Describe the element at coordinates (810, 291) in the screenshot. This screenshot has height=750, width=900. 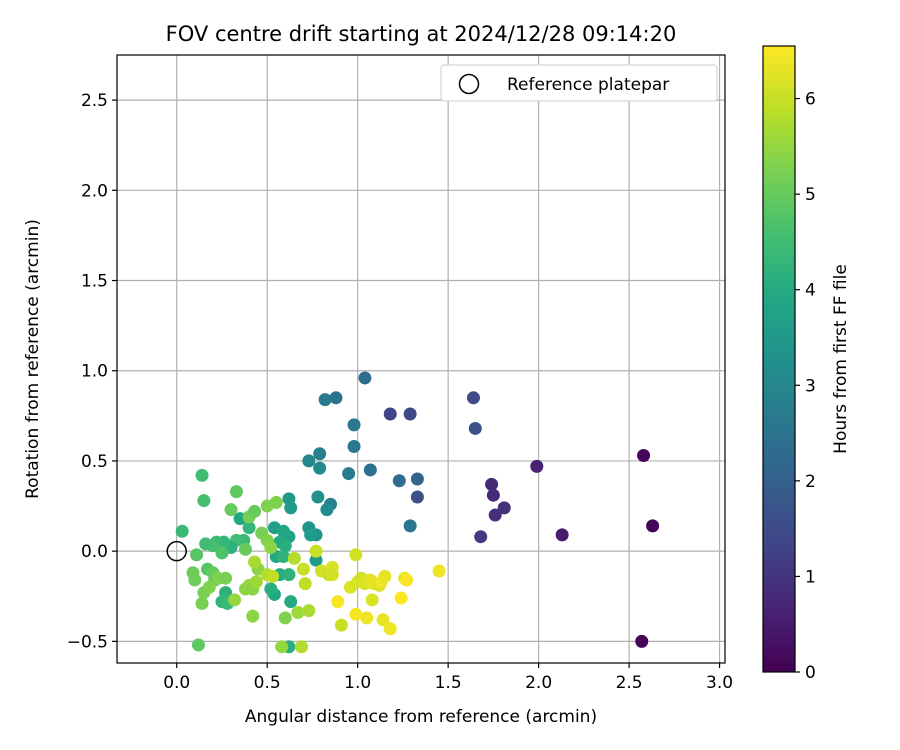
I see `colorbar-tick-label: 4` at that location.